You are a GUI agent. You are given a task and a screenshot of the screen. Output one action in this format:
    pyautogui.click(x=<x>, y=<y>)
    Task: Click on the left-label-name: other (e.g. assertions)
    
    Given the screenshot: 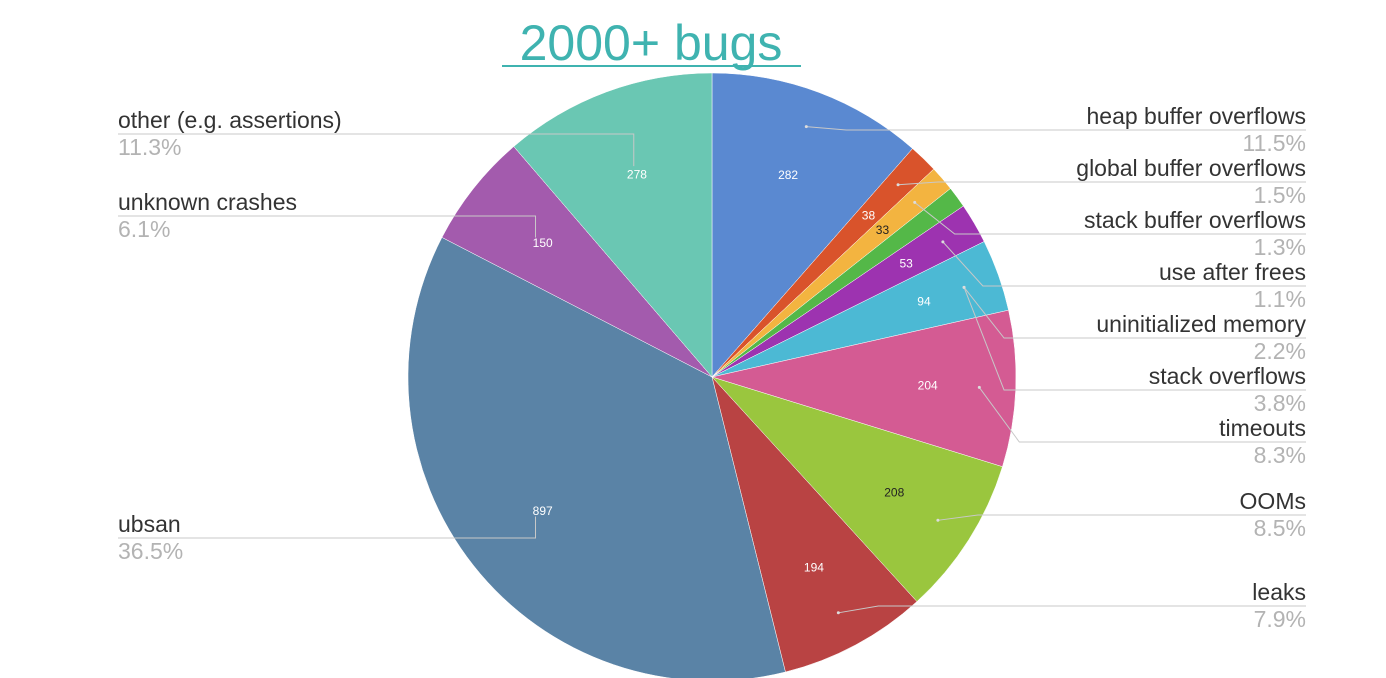 What is the action you would take?
    pyautogui.click(x=230, y=120)
    